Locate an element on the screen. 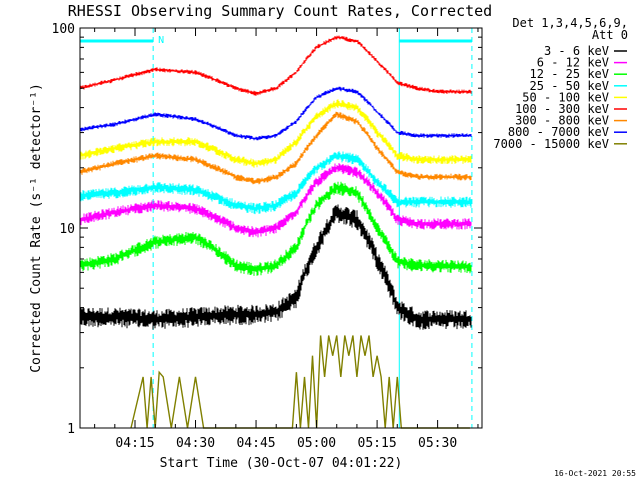  x-tick-label: 05:30 is located at coordinates (437, 443).